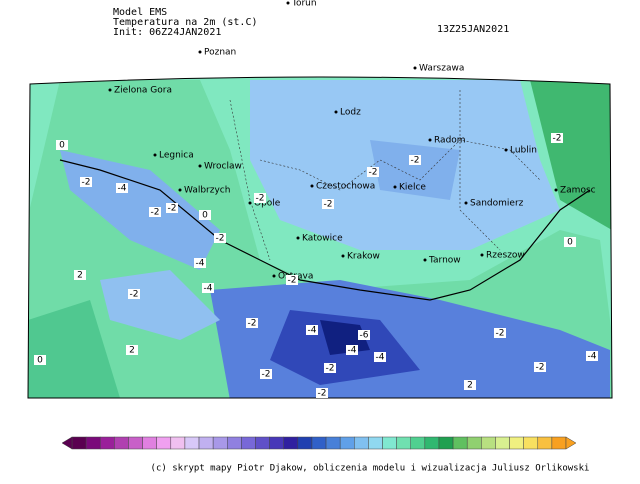  Describe the element at coordinates (363, 257) in the screenshot. I see `city-label: Krakow` at that location.